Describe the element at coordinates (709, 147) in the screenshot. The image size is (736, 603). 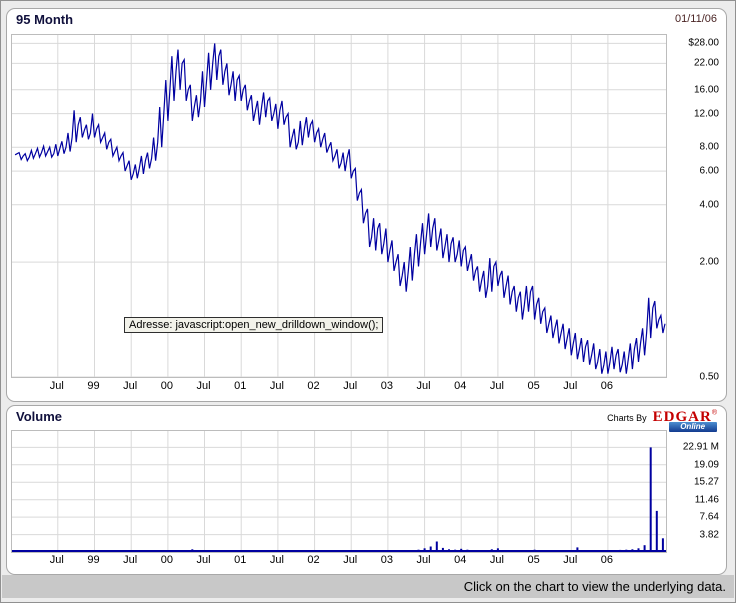
I see `y-tick-label: 8.00` at that location.